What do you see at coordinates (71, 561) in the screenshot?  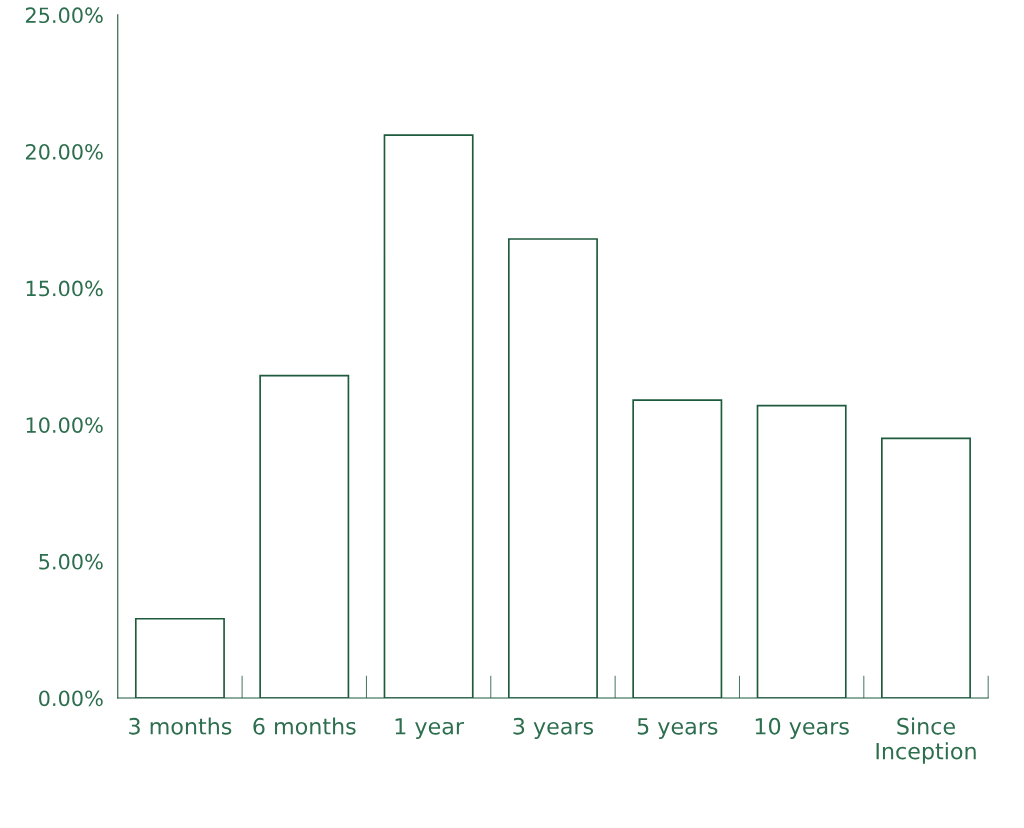 I see `y-tick-label: 5.00%` at bounding box center [71, 561].